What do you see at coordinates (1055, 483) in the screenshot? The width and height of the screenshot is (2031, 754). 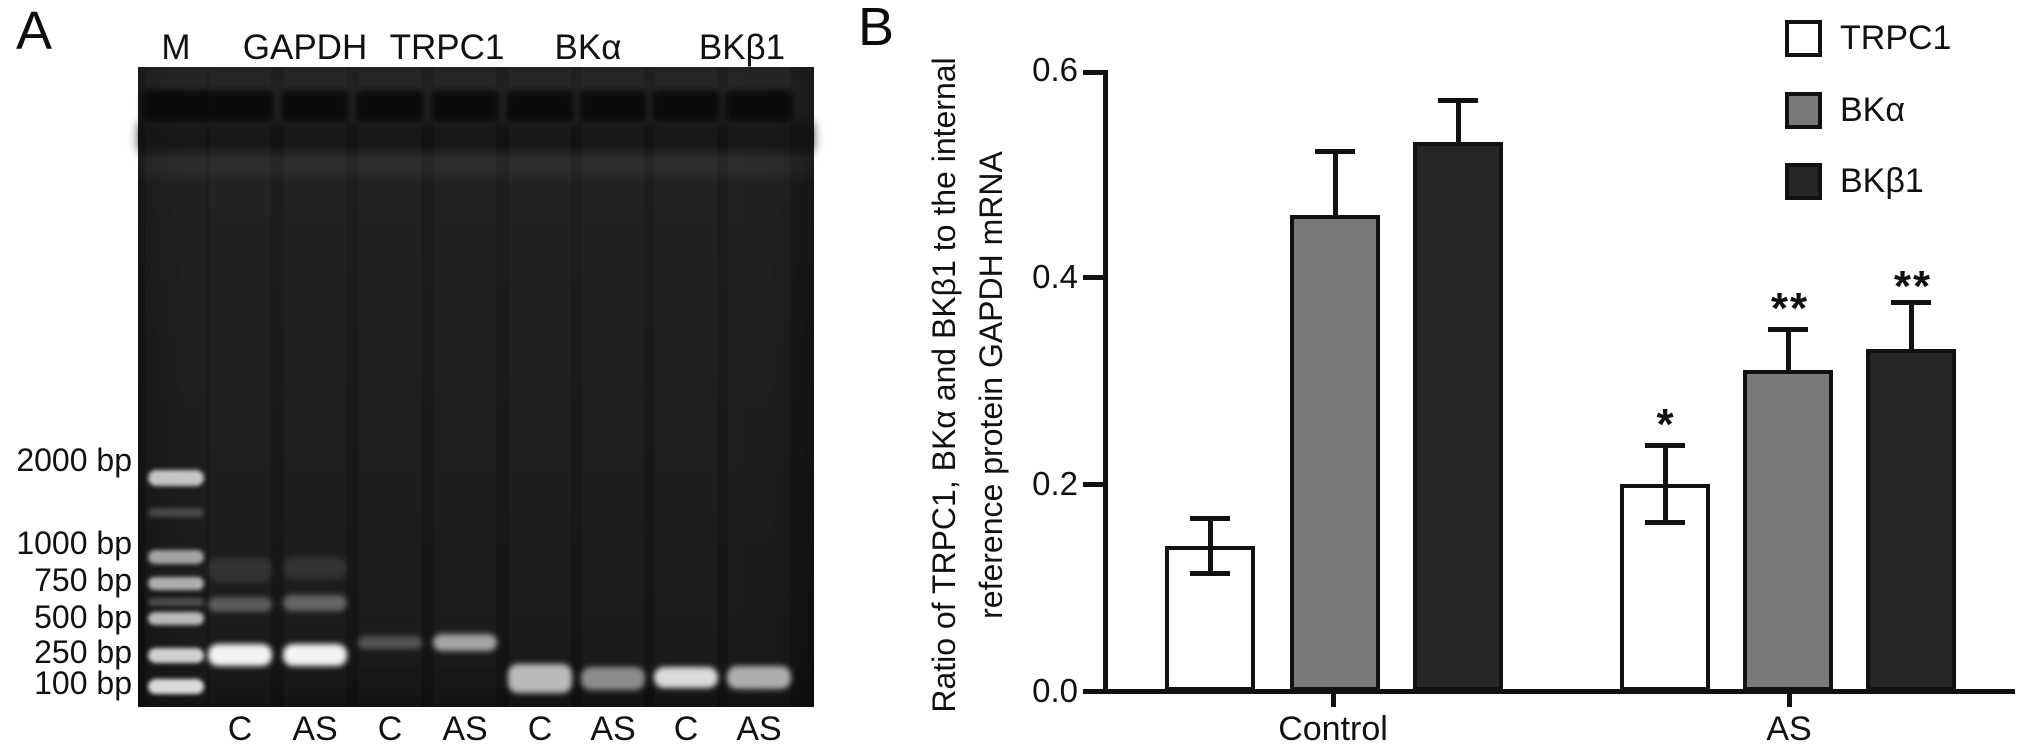 I see `y-tick-0.2: 0.2` at bounding box center [1055, 483].